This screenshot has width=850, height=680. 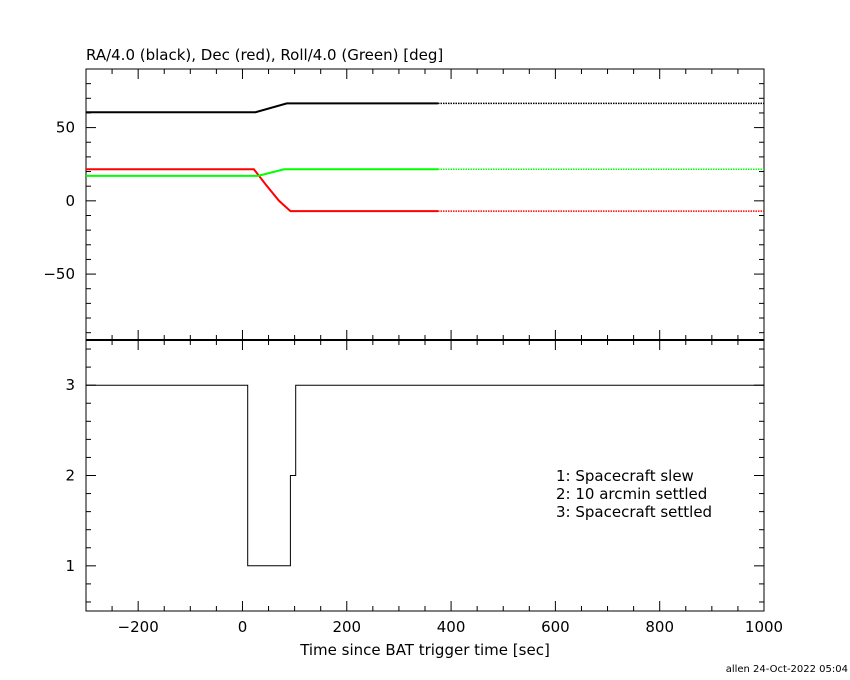 What do you see at coordinates (555, 627) in the screenshot?
I see `x-tick-label: 600` at bounding box center [555, 627].